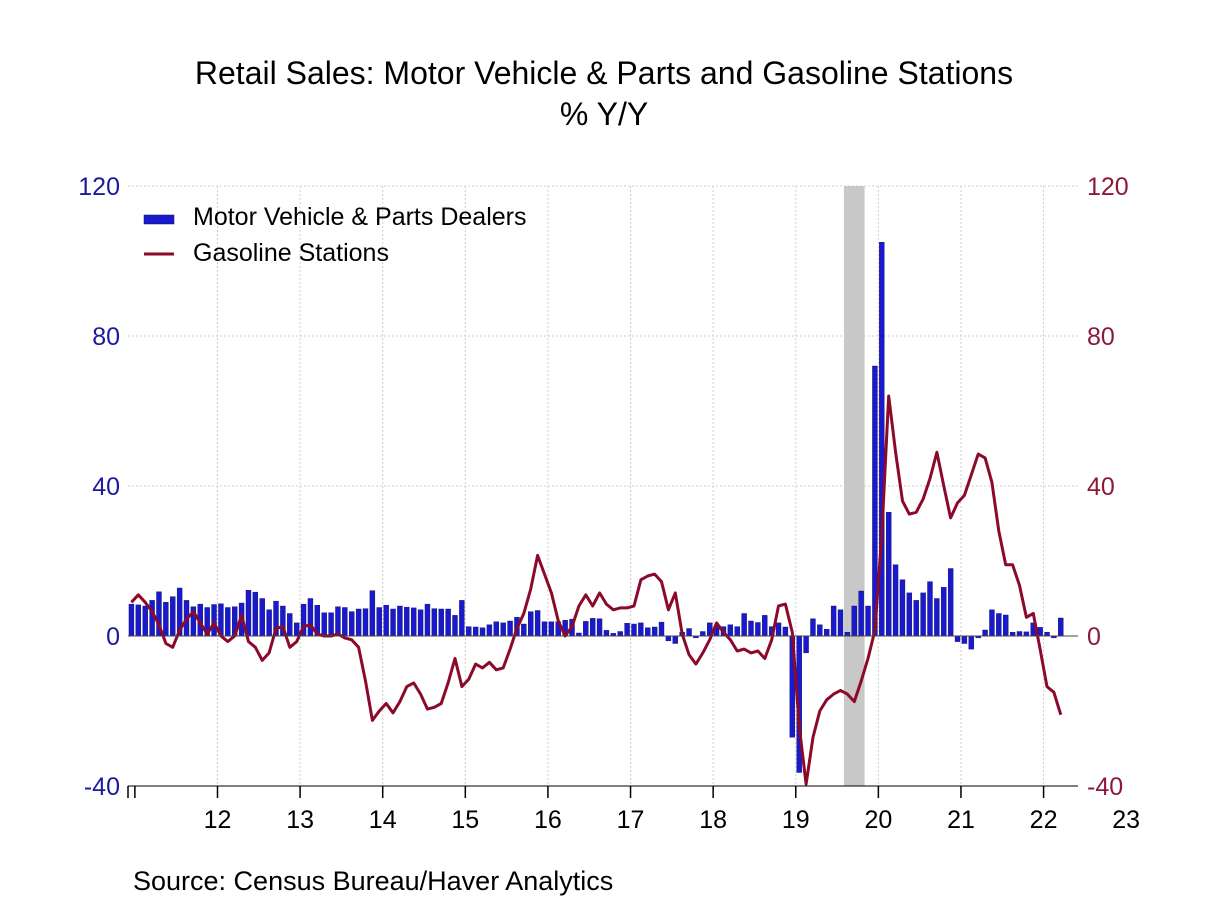  Describe the element at coordinates (1126, 820) in the screenshot. I see `x-tick-label: 23` at that location.